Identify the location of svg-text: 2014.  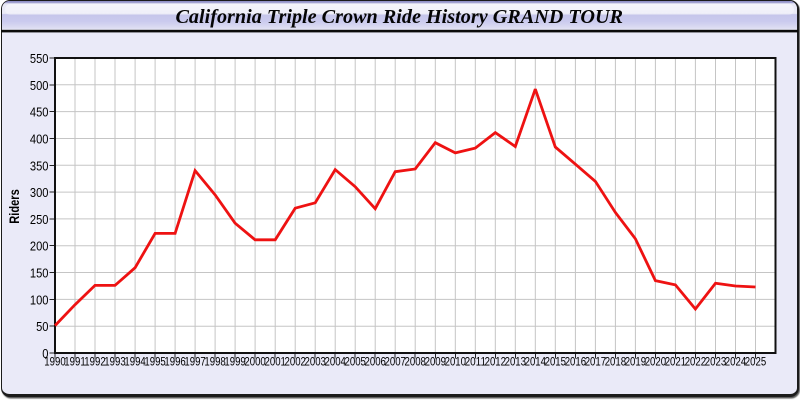
(536, 363).